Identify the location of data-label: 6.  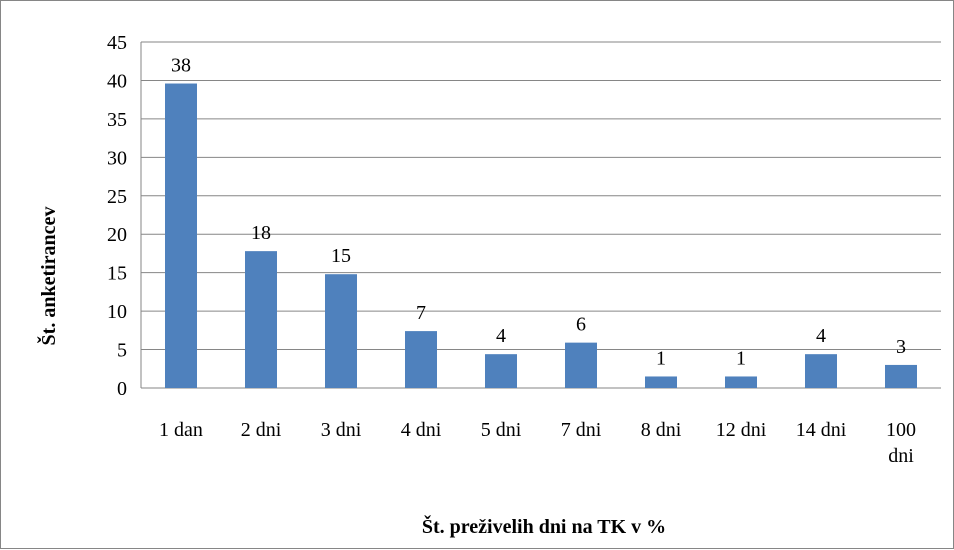
(581, 325).